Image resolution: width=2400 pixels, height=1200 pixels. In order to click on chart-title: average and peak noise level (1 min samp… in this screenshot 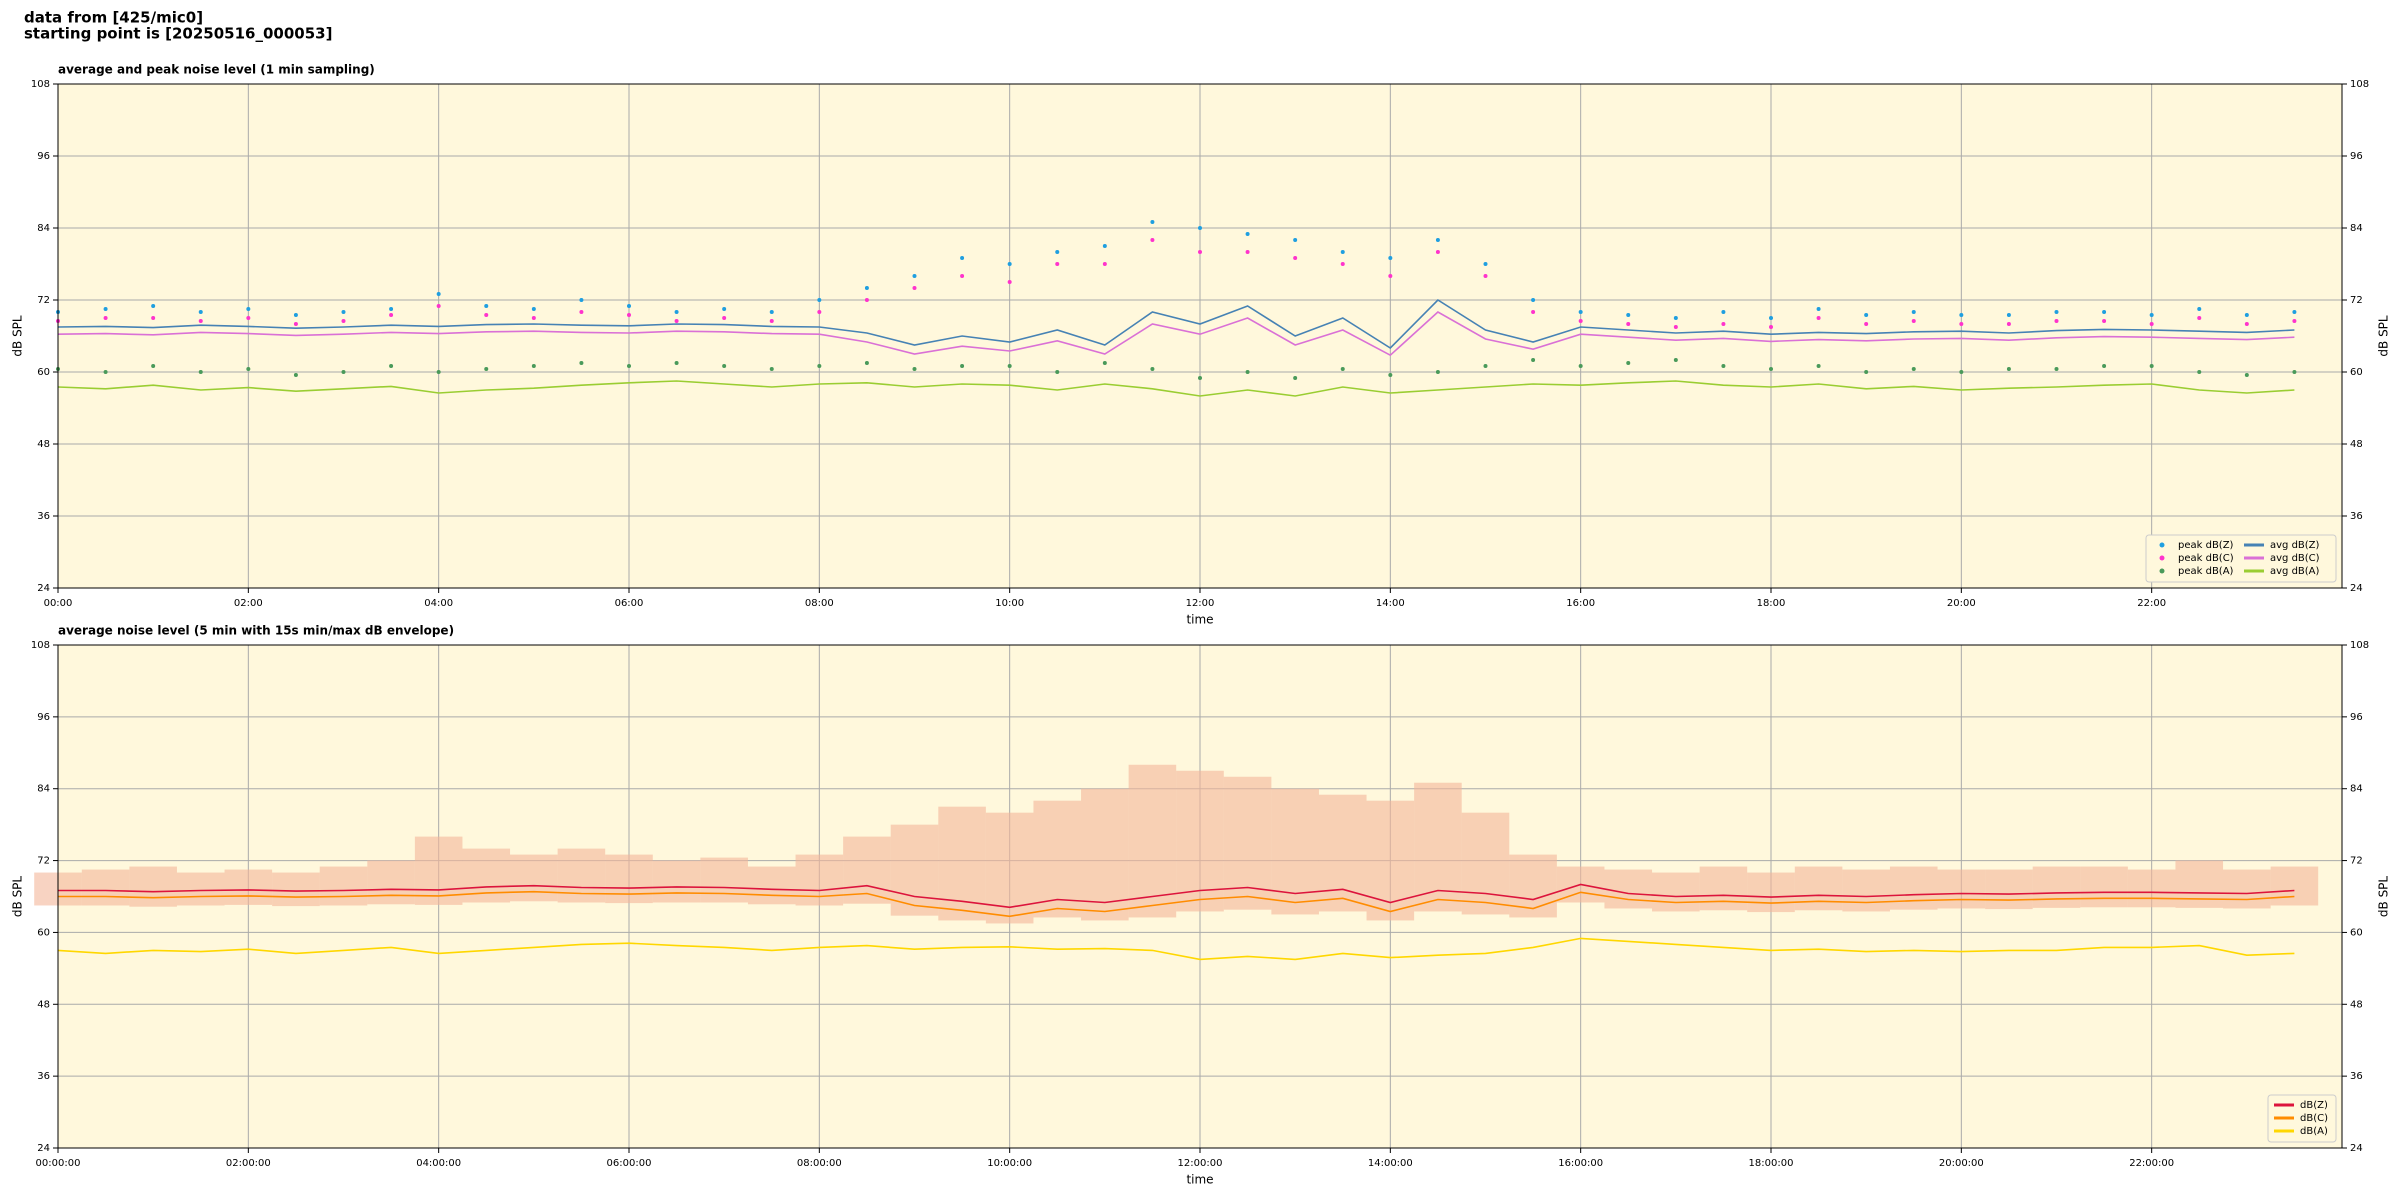, I will do `click(216, 70)`.